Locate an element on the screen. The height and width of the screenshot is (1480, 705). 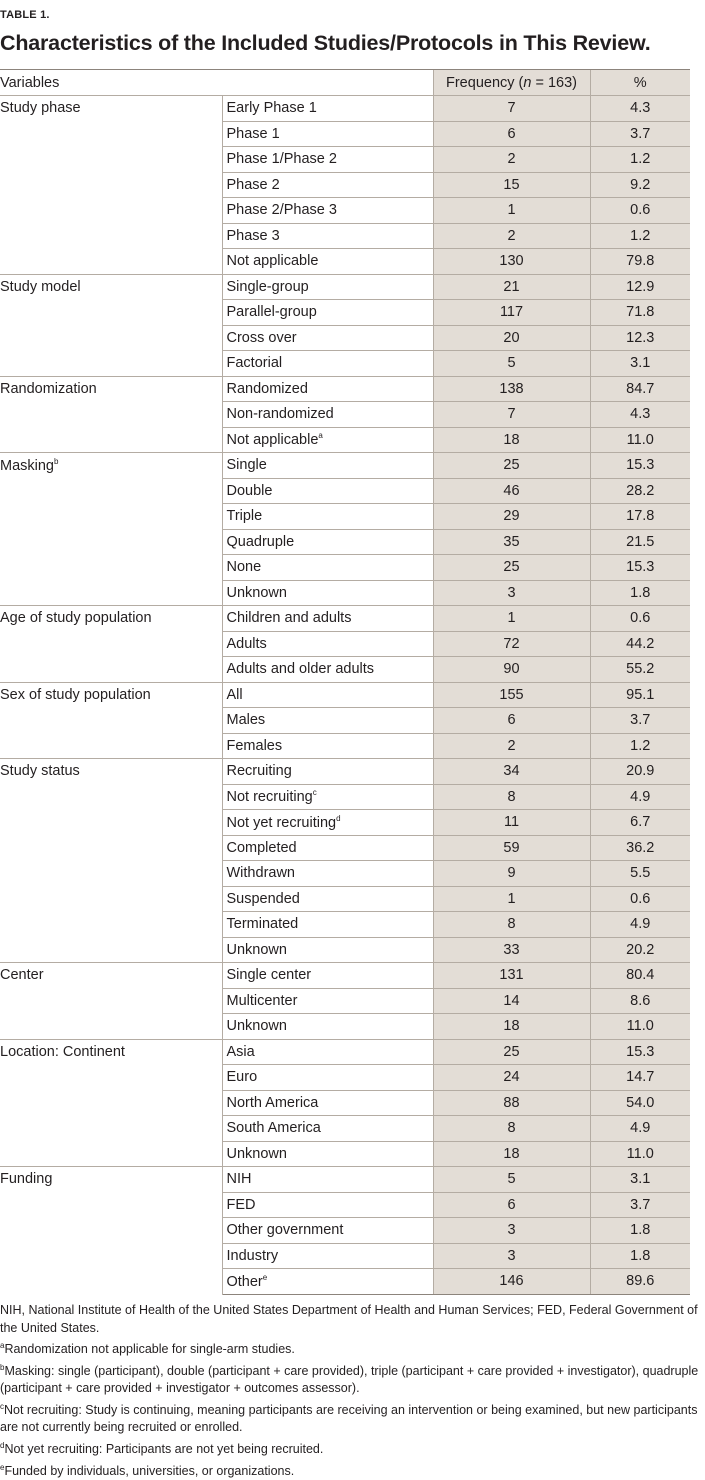
subcategory-label: Phase 3 is located at coordinates (253, 235).